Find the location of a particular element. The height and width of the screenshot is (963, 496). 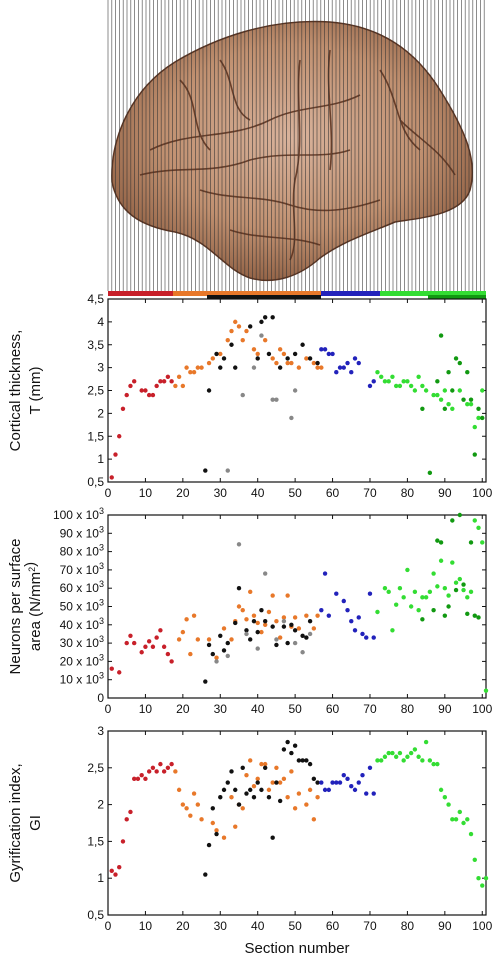

x-tick-label: 80 is located at coordinates (408, 493).